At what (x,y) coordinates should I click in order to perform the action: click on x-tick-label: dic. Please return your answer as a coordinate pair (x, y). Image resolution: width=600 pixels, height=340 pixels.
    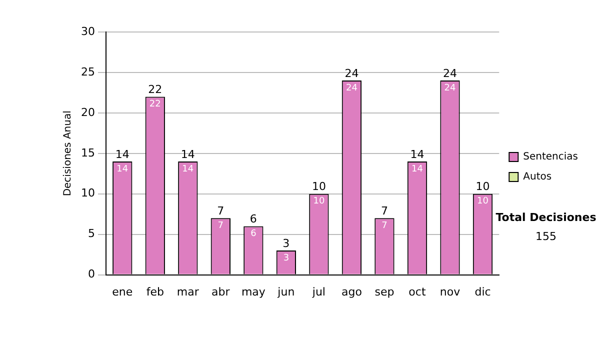
    Looking at the image, I should click on (482, 291).